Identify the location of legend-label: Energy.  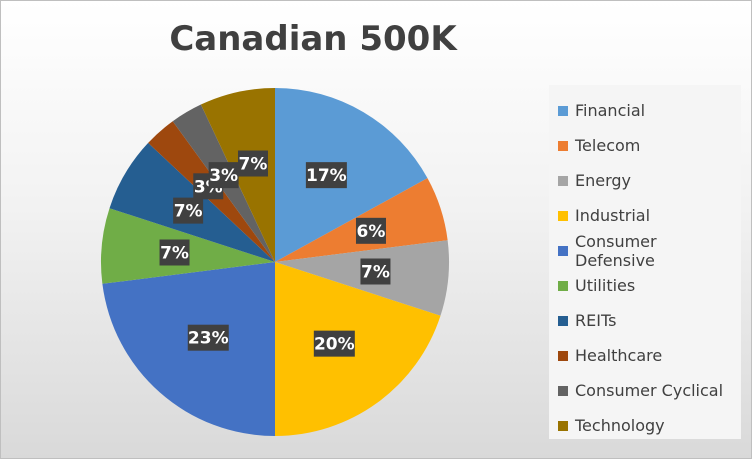
(603, 180).